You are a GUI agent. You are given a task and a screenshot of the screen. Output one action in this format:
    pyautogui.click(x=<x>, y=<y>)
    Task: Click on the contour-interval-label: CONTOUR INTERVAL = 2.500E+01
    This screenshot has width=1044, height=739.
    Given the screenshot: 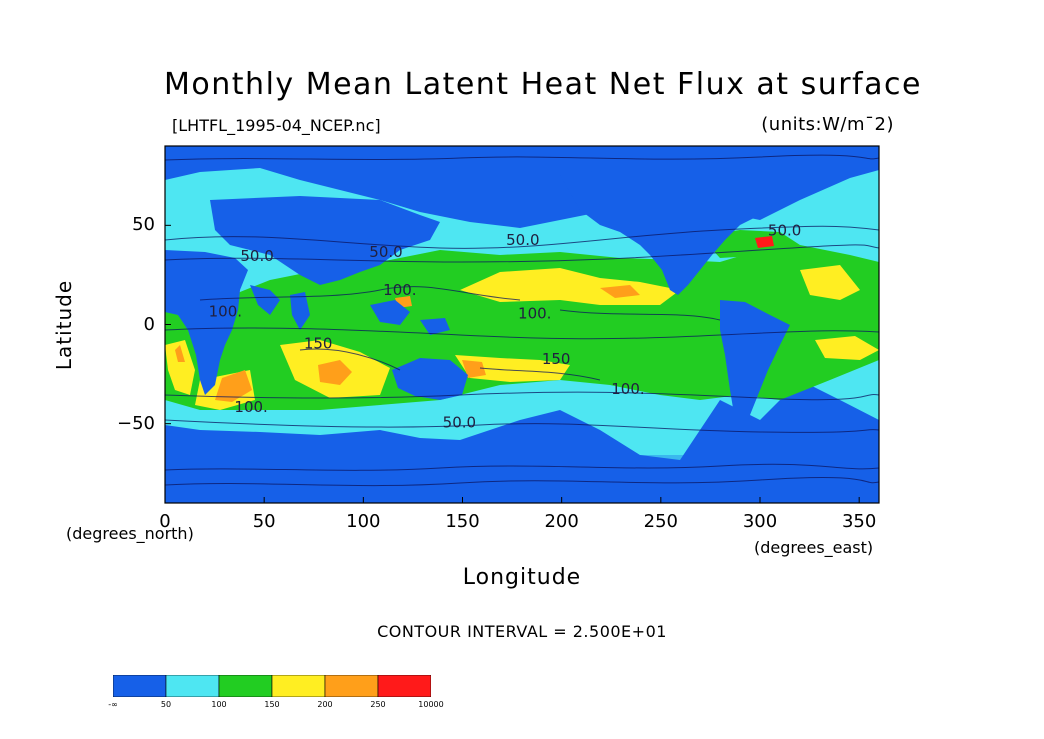 What is the action you would take?
    pyautogui.click(x=522, y=631)
    